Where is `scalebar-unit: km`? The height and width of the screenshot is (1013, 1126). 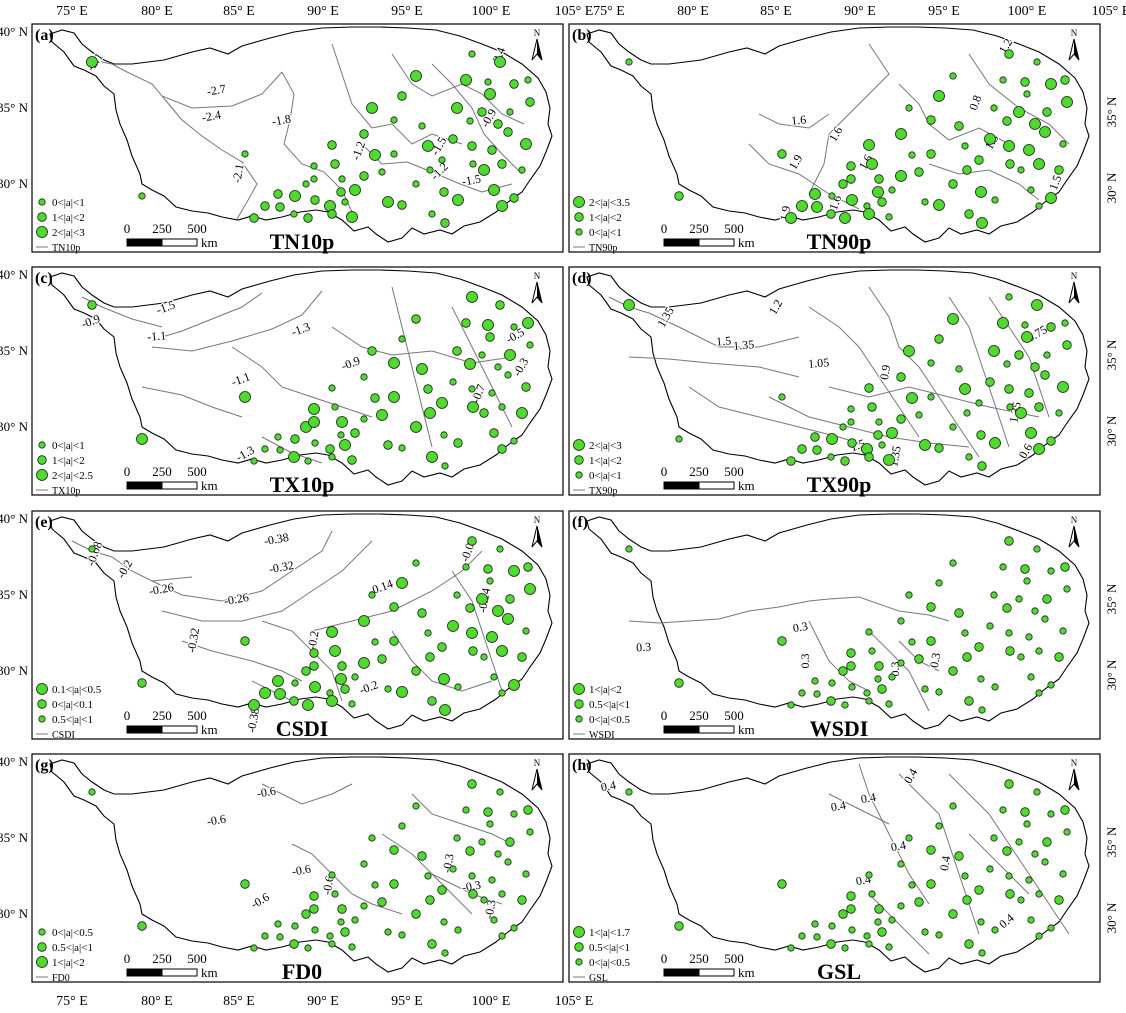
scalebar-unit: km is located at coordinates (746, 485).